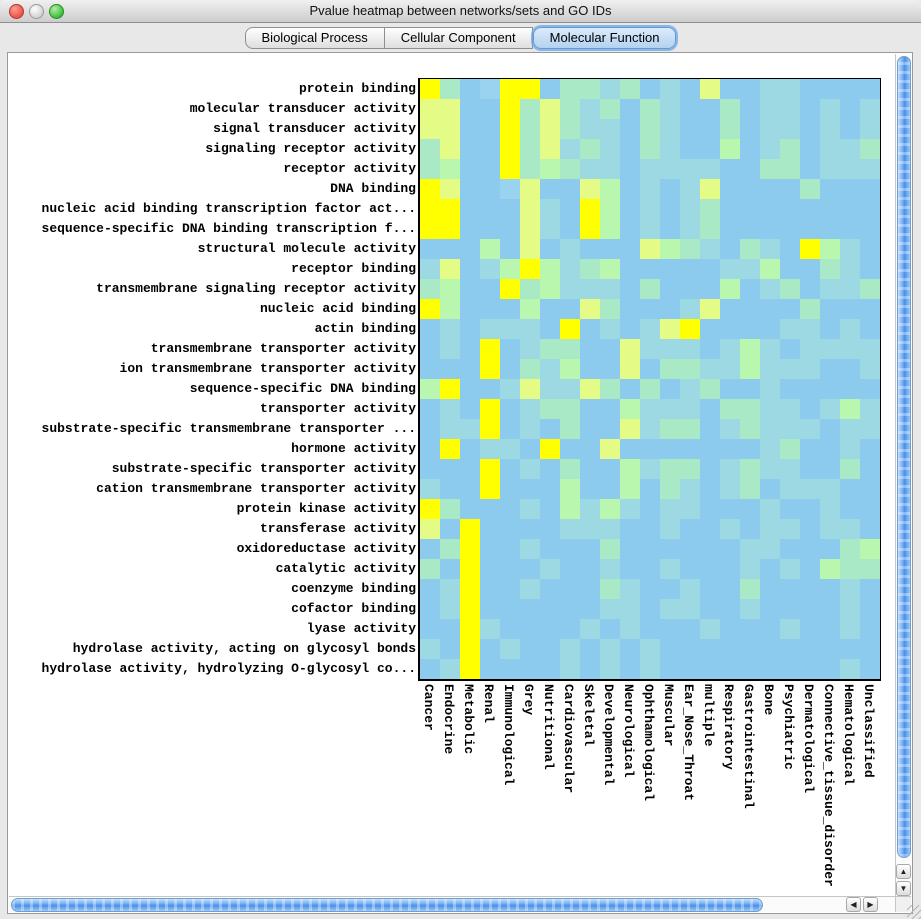 Image resolution: width=921 pixels, height=919 pixels. What do you see at coordinates (870, 904) in the screenshot?
I see `scroll-right-icon: ▶` at bounding box center [870, 904].